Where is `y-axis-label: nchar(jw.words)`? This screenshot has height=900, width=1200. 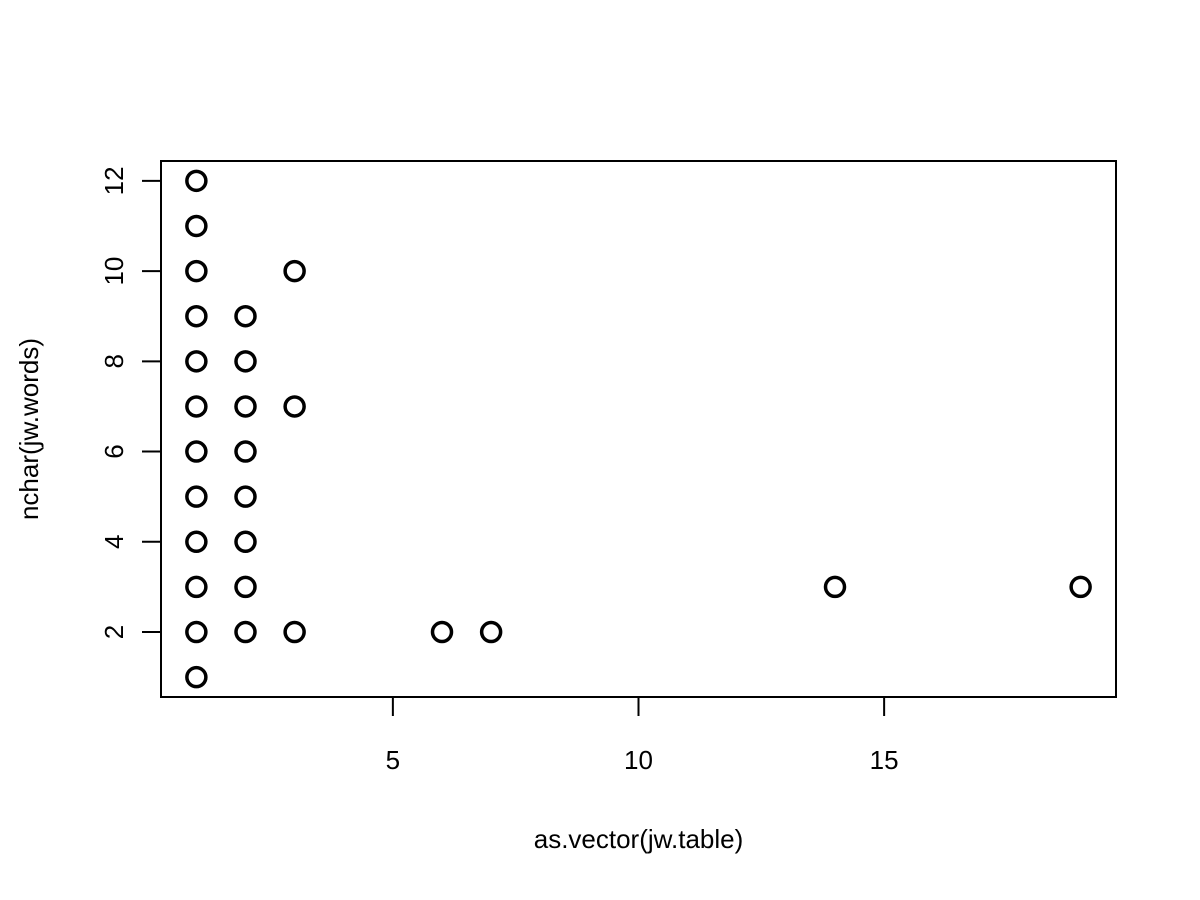 y-axis-label: nchar(jw.words) is located at coordinates (29, 429).